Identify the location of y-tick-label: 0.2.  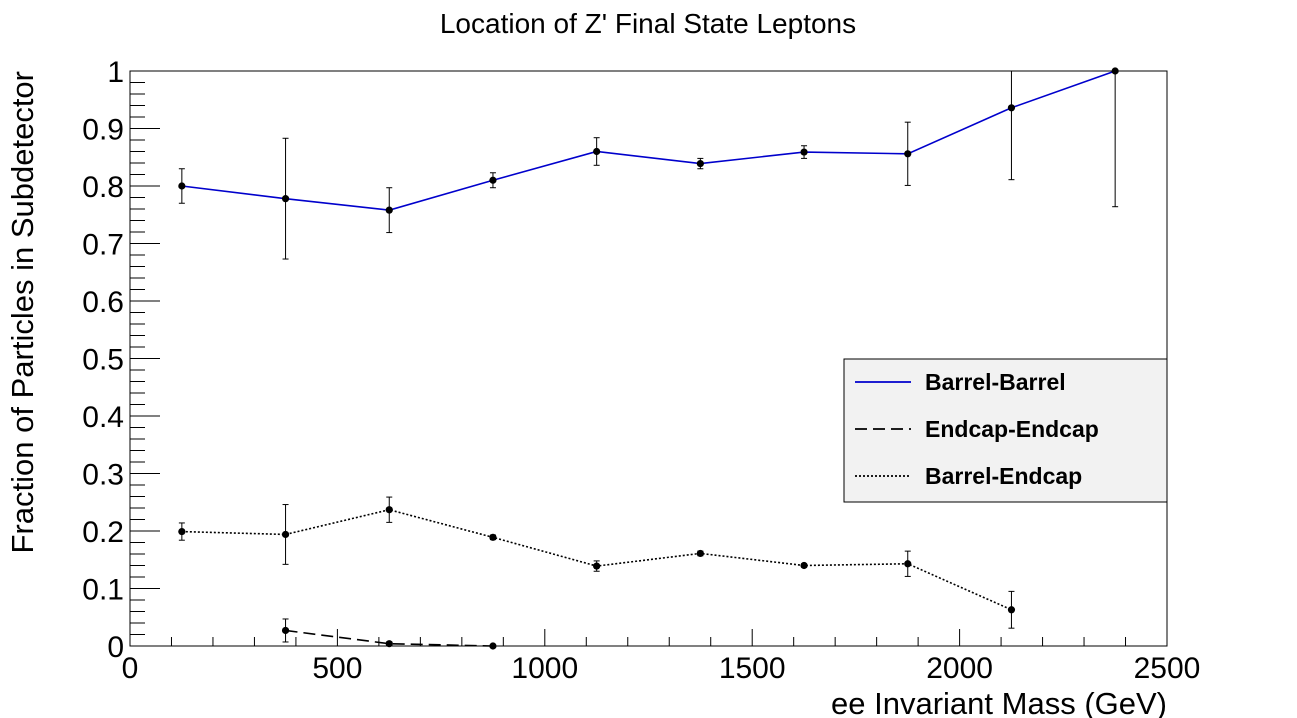
(103, 532).